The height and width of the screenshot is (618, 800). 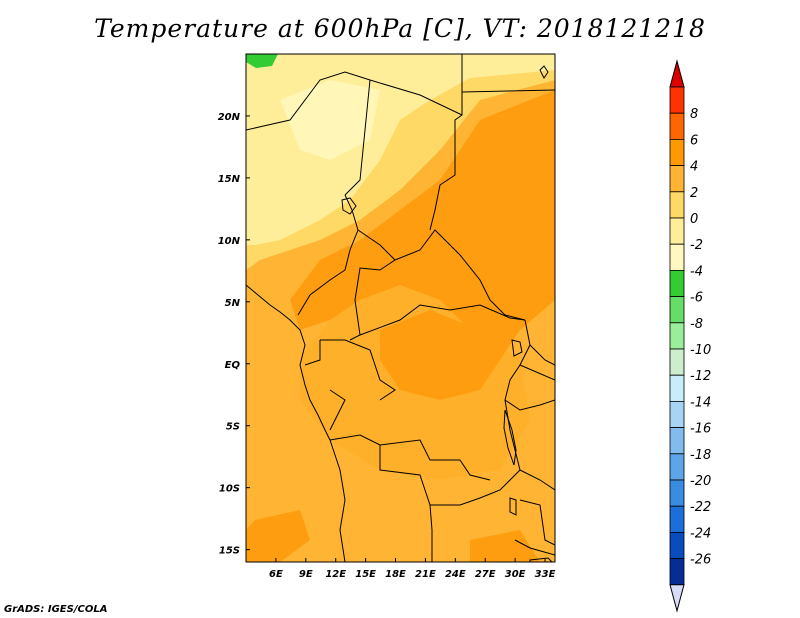 What do you see at coordinates (395, 574) in the screenshot?
I see `x-tick-label: 18E` at bounding box center [395, 574].